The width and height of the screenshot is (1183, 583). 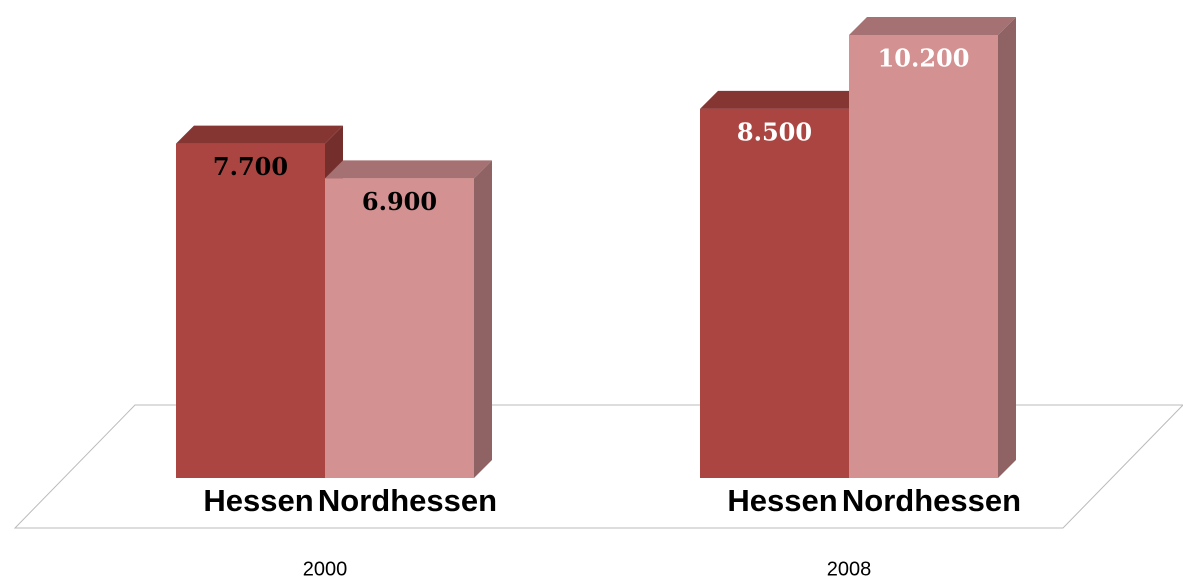 I want to click on data-label: 10.200, so click(x=924, y=58).